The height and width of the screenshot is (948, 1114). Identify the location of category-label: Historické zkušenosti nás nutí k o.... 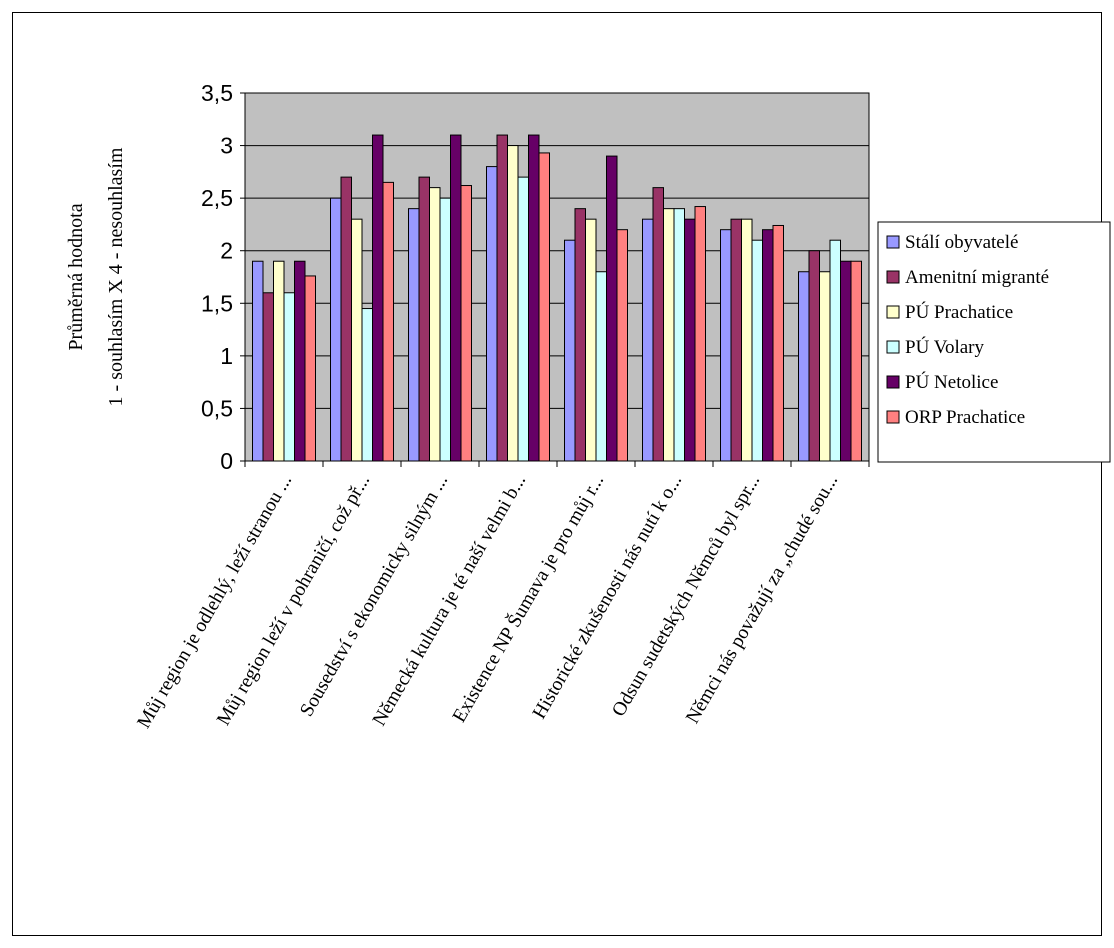
(607, 597).